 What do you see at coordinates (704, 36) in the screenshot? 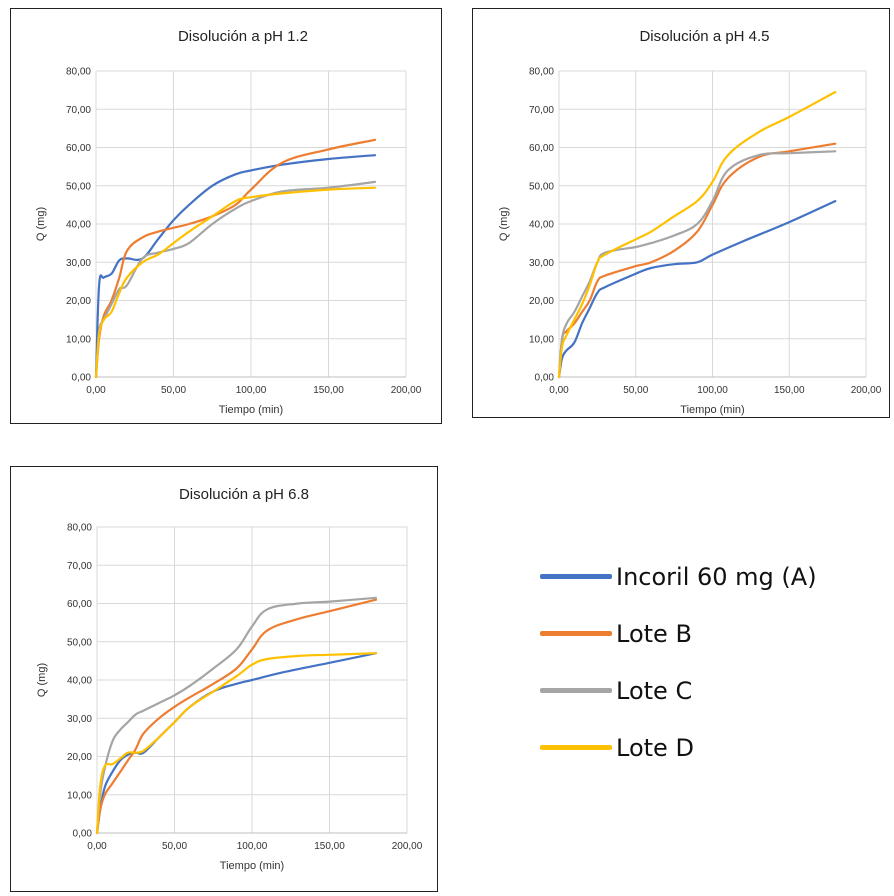
I see `chart-title: Disolución a pH 4.5` at bounding box center [704, 36].